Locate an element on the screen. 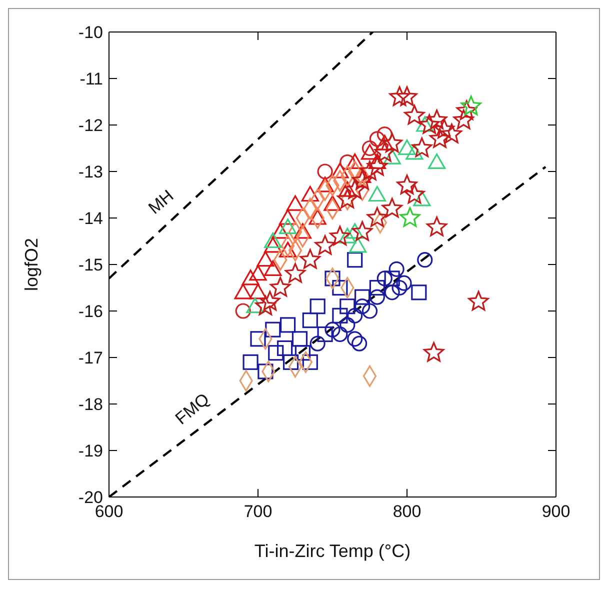 Image resolution: width=608 pixels, height=590 pixels. y-tick-label: -16 is located at coordinates (90, 312).